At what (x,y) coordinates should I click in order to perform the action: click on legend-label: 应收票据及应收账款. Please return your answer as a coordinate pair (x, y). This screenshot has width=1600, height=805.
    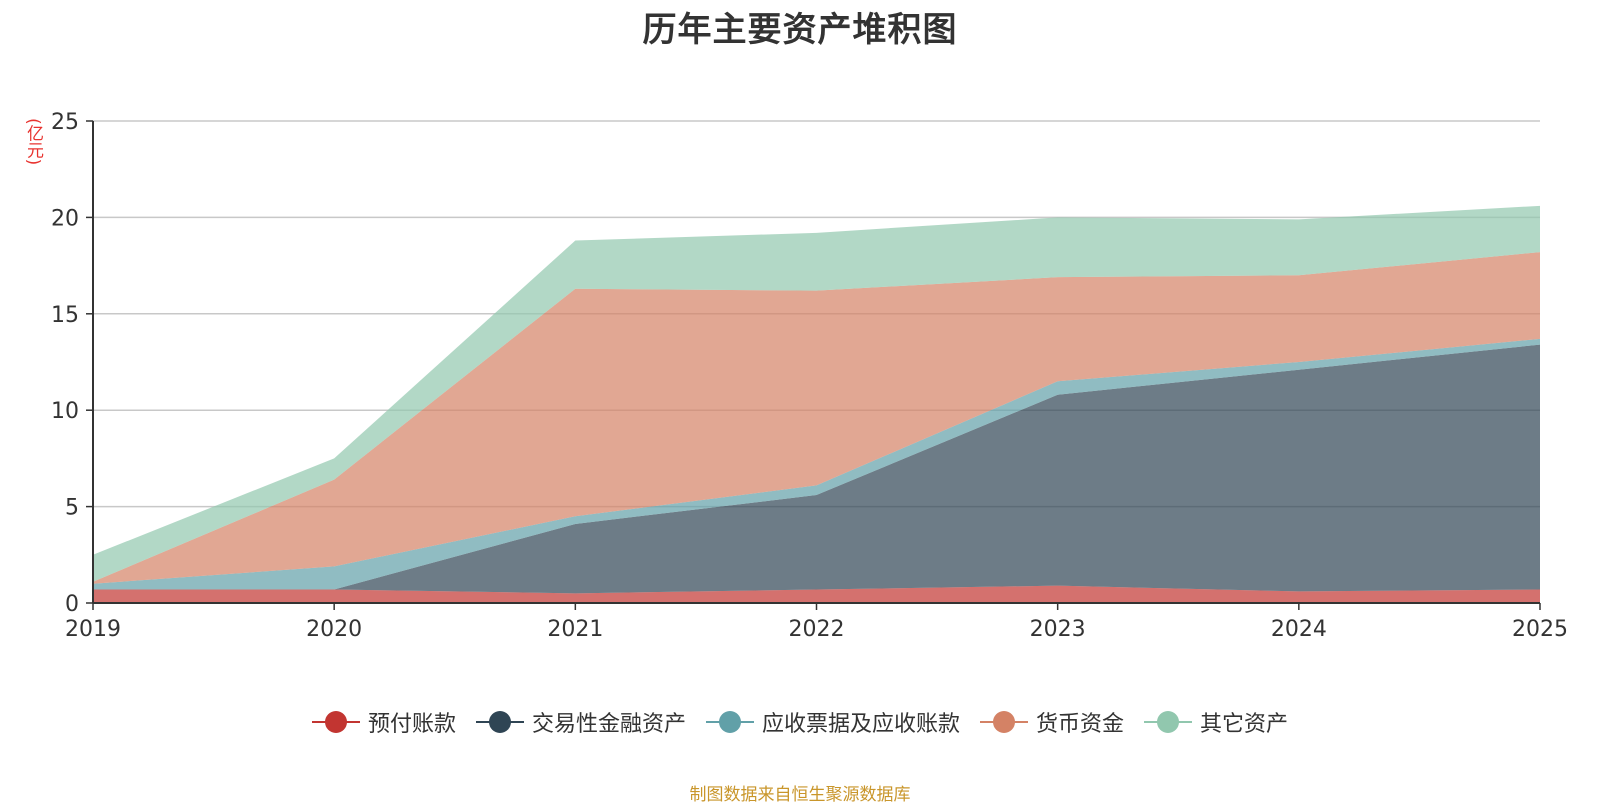
    Looking at the image, I should click on (860, 724).